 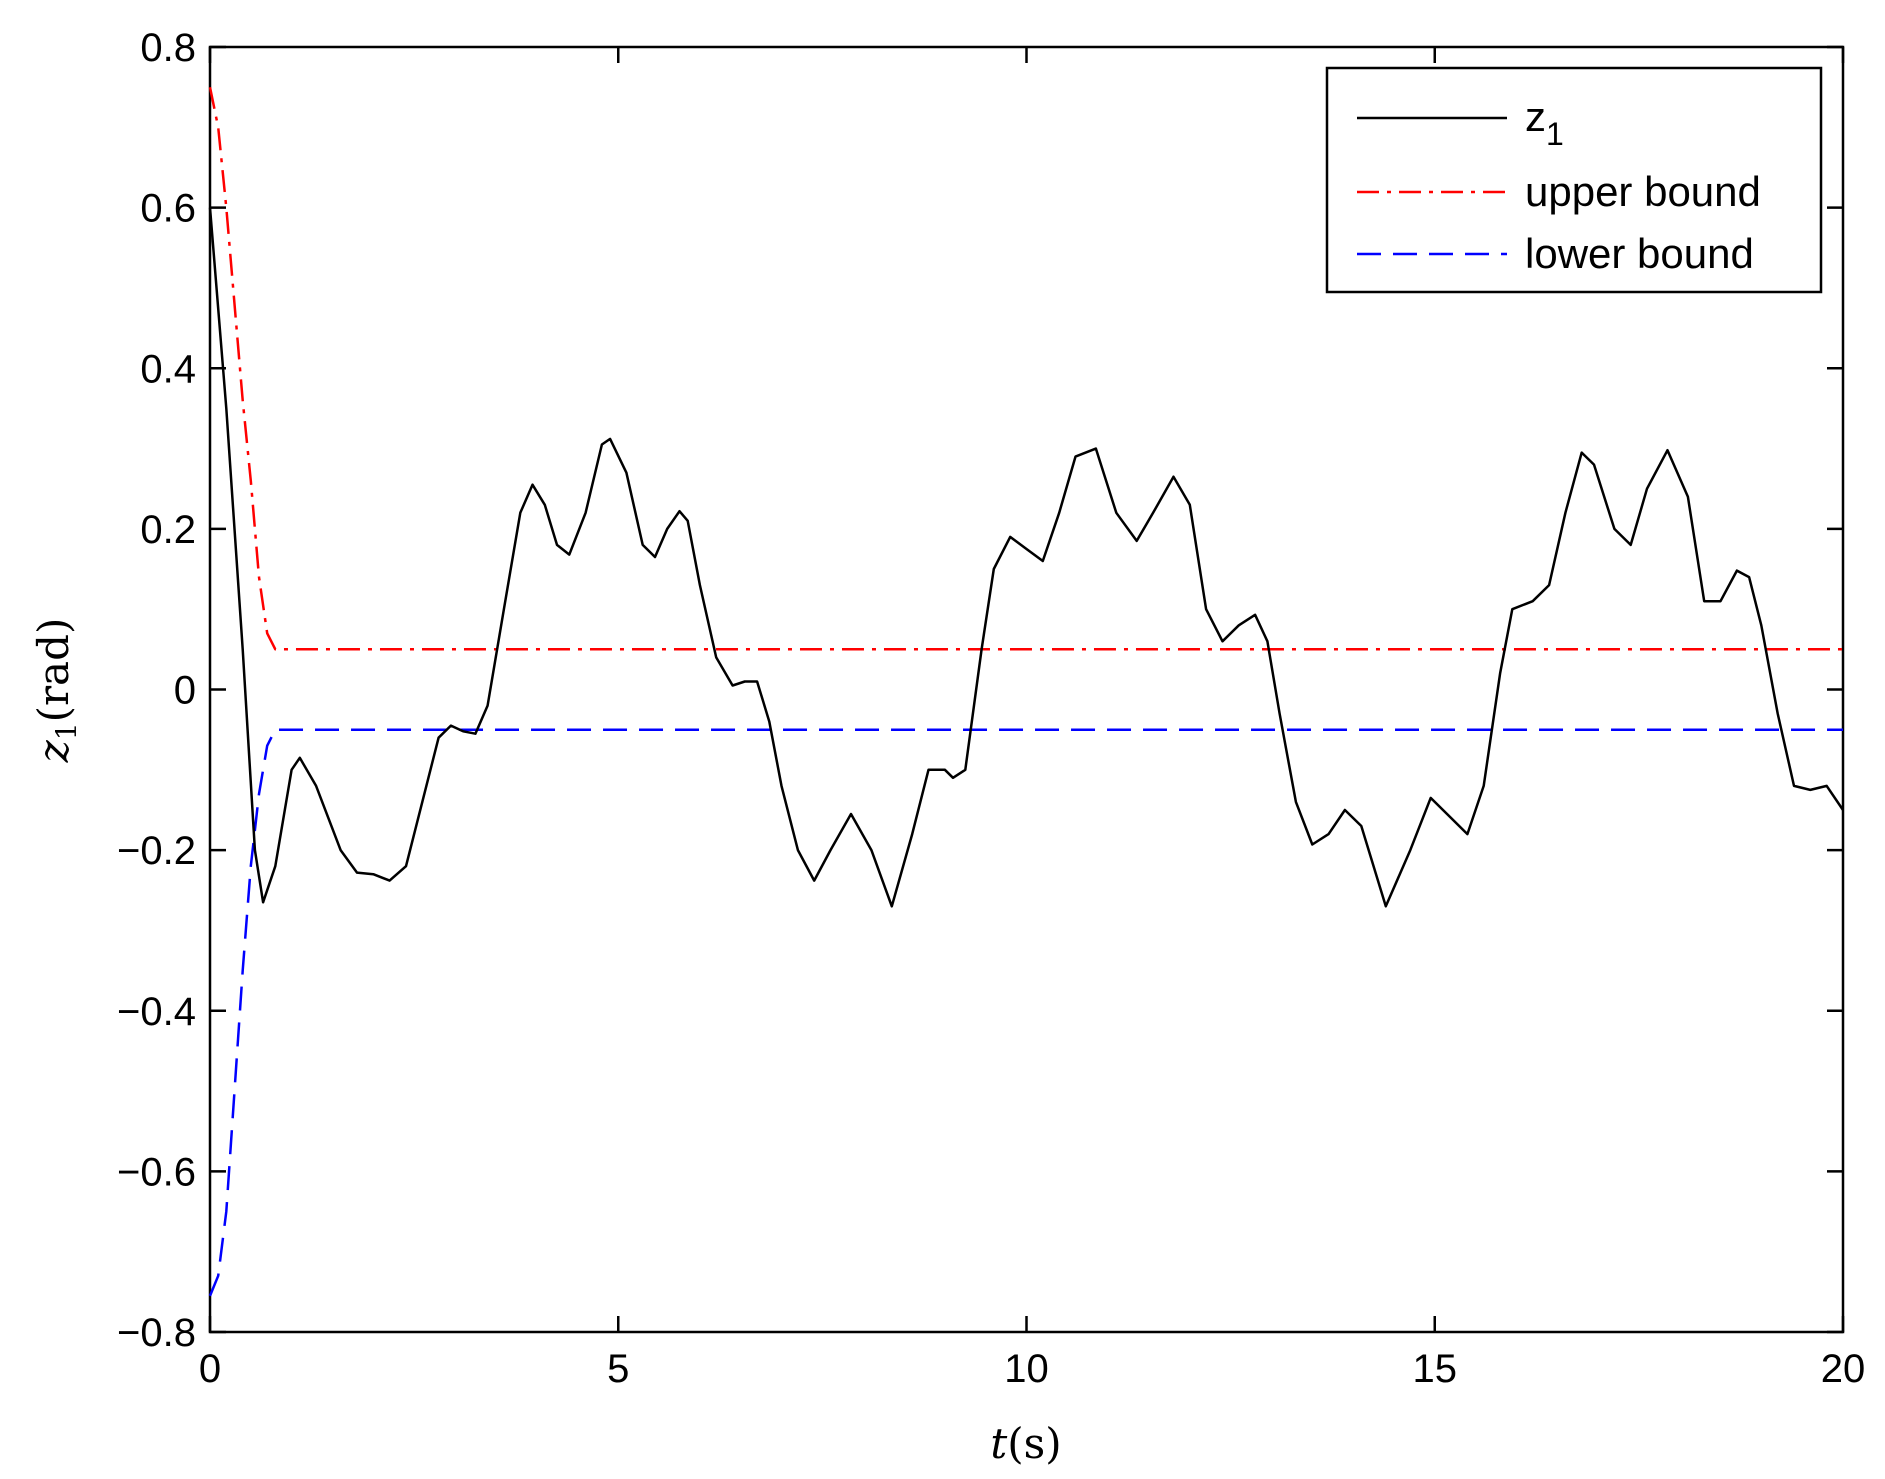 I want to click on y-tick-label: −0.8, so click(x=156, y=1333).